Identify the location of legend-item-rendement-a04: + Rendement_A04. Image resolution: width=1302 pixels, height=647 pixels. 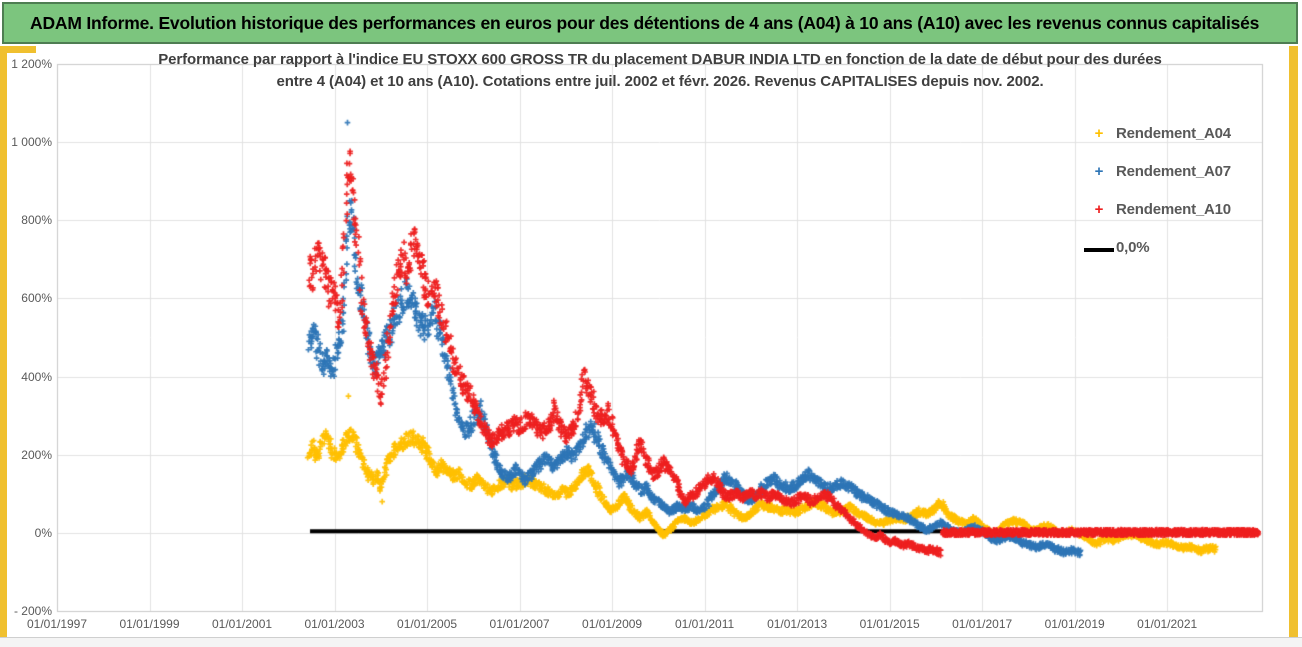
(1157, 133).